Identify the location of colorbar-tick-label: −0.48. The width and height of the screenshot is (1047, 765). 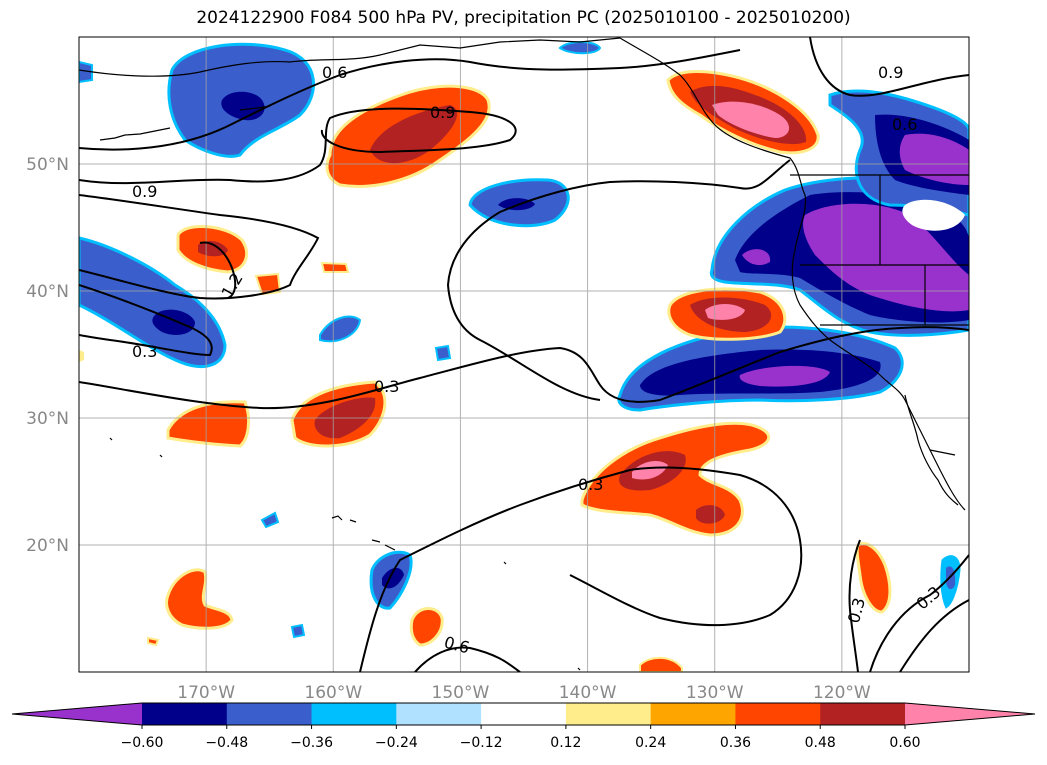
(226, 743).